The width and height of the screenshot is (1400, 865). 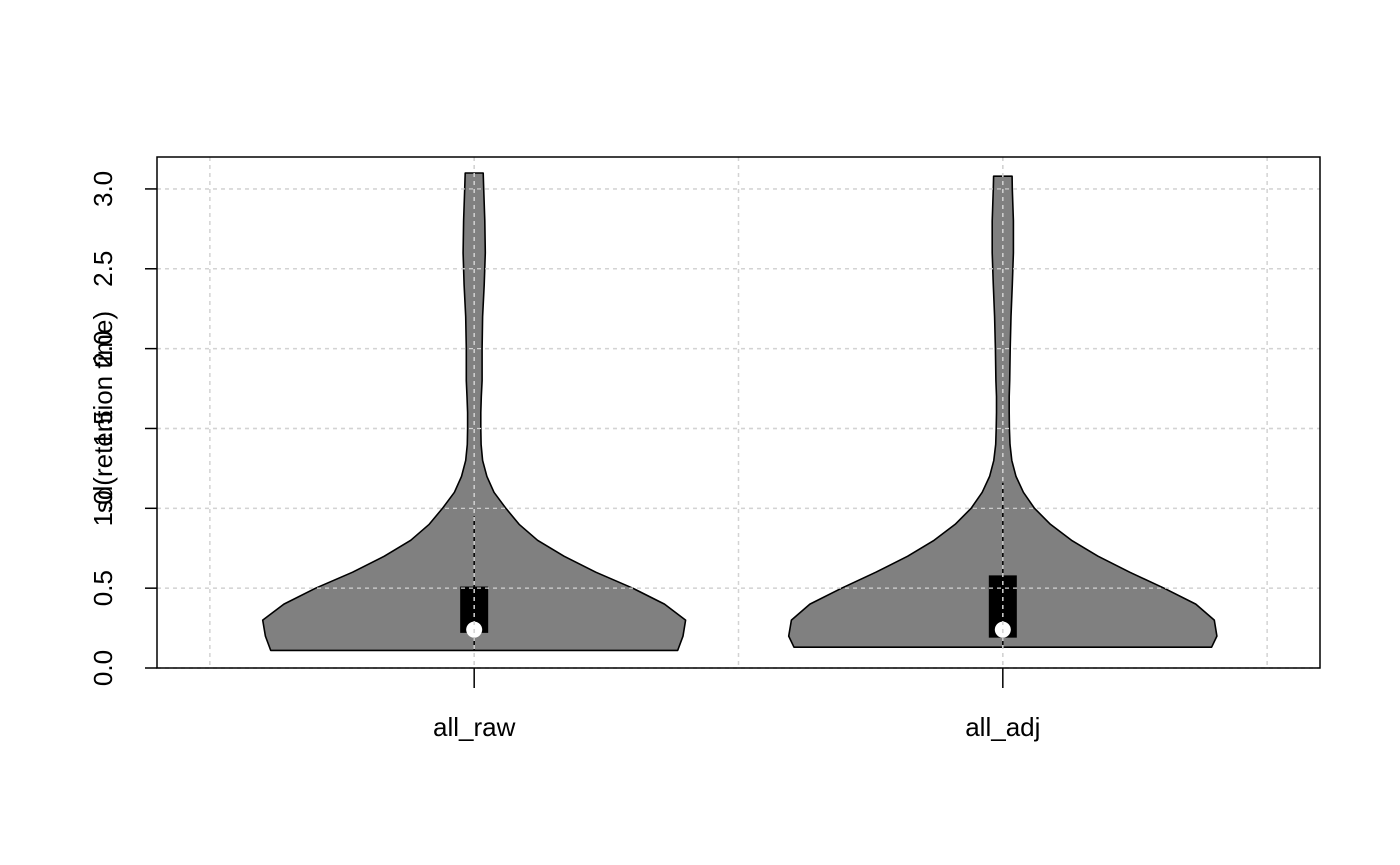 I want to click on y-tick-label: 0.5, so click(x=103, y=588).